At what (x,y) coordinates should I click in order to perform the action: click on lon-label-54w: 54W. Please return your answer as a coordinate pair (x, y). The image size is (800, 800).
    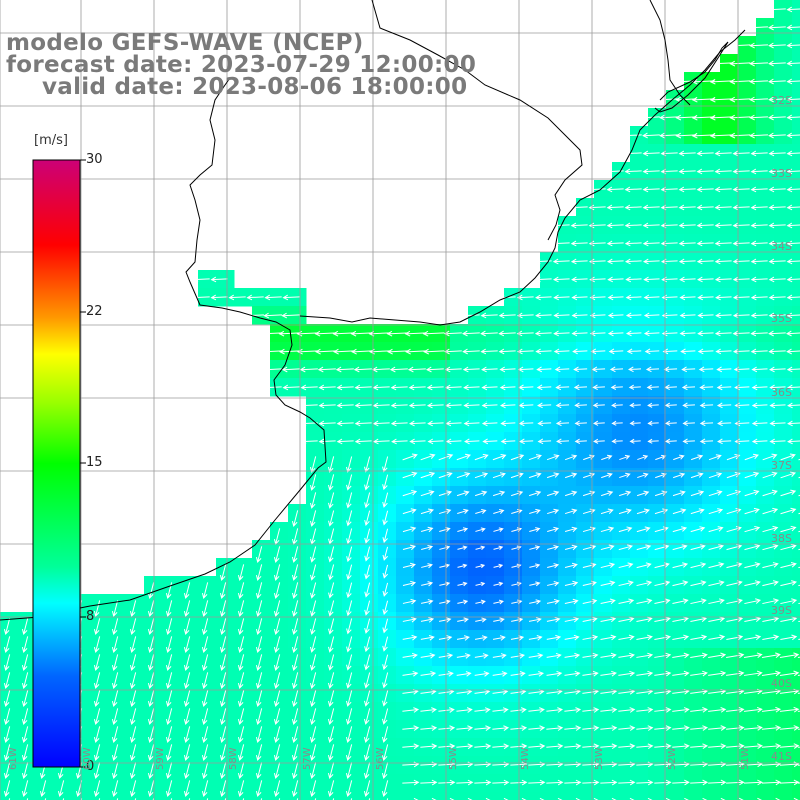
    Looking at the image, I should click on (525, 758).